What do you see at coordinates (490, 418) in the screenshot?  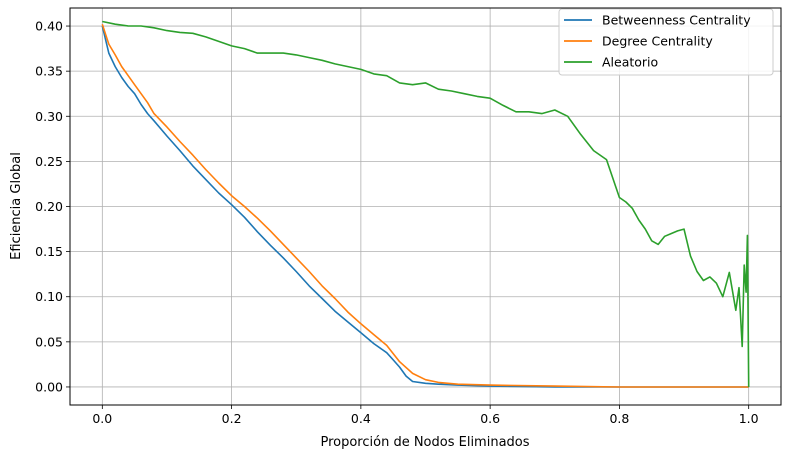 I see `x-tick-label: 0.6` at bounding box center [490, 418].